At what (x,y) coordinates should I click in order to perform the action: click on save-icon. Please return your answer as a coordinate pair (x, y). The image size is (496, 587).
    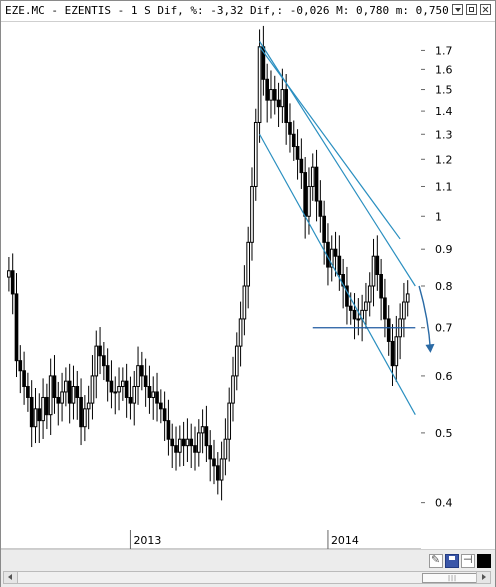
    Looking at the image, I should click on (452, 561).